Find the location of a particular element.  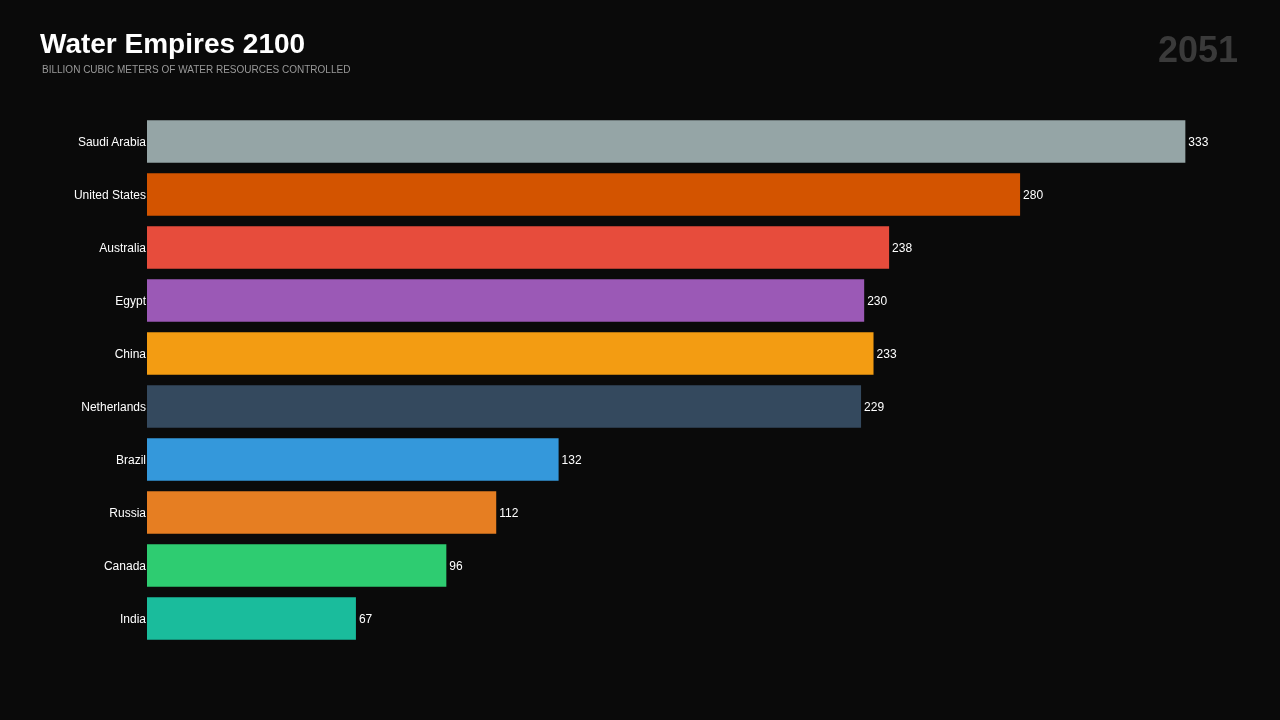

data-label: 132 is located at coordinates (571, 459).